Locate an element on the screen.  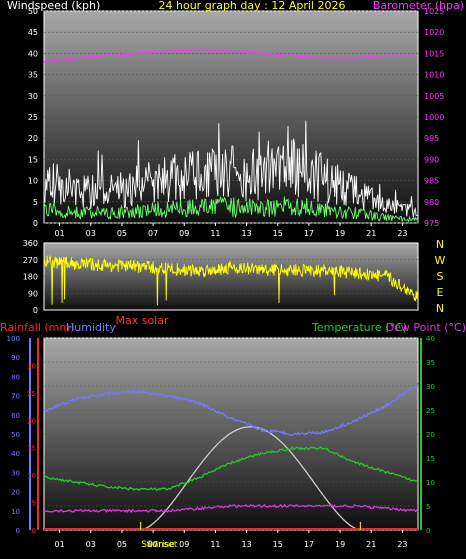
wind-tick-label: 20 is located at coordinates (33, 138).